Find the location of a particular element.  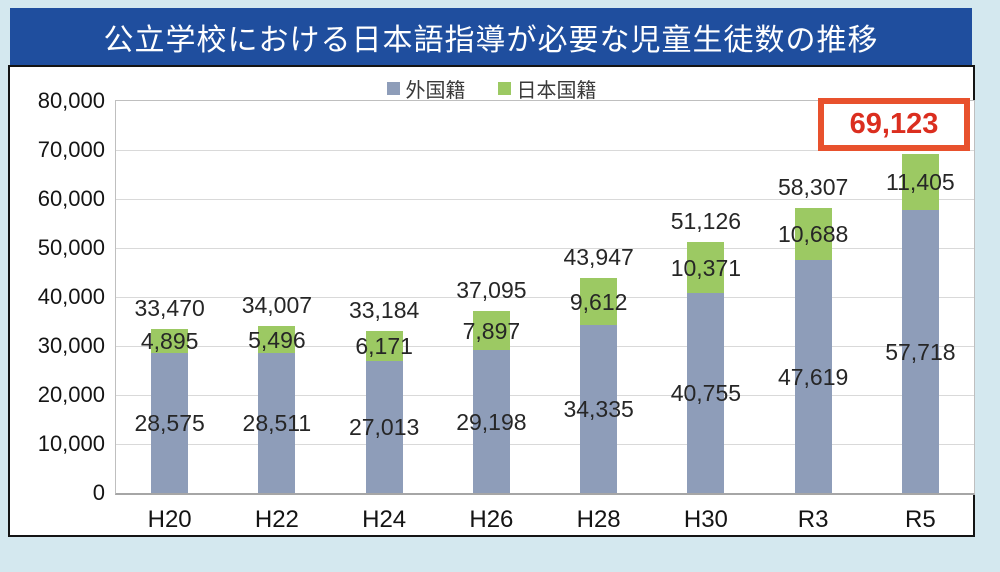

bar-h26-japanese-nationality is located at coordinates (491, 330).